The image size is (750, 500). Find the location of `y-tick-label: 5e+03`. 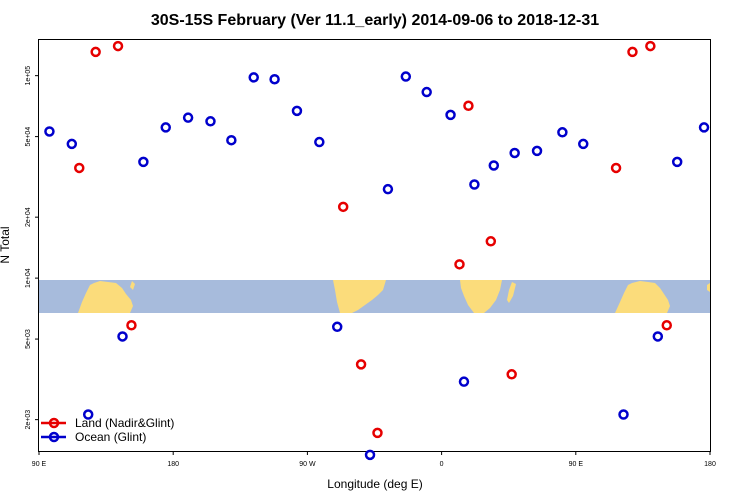

y-tick-label: 5e+03 is located at coordinates (28, 339).